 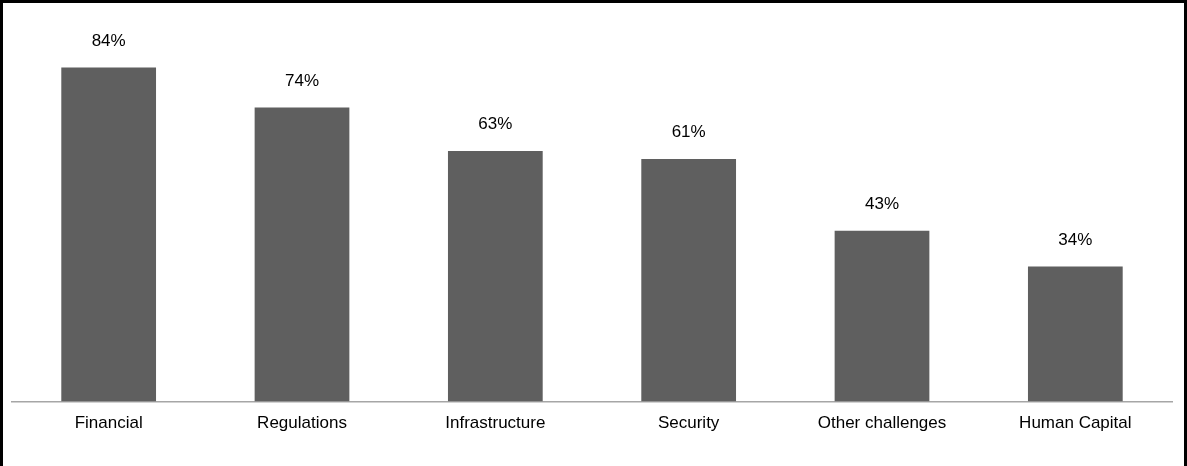 What do you see at coordinates (302, 423) in the screenshot?
I see `x-tick-label: Regulations` at bounding box center [302, 423].